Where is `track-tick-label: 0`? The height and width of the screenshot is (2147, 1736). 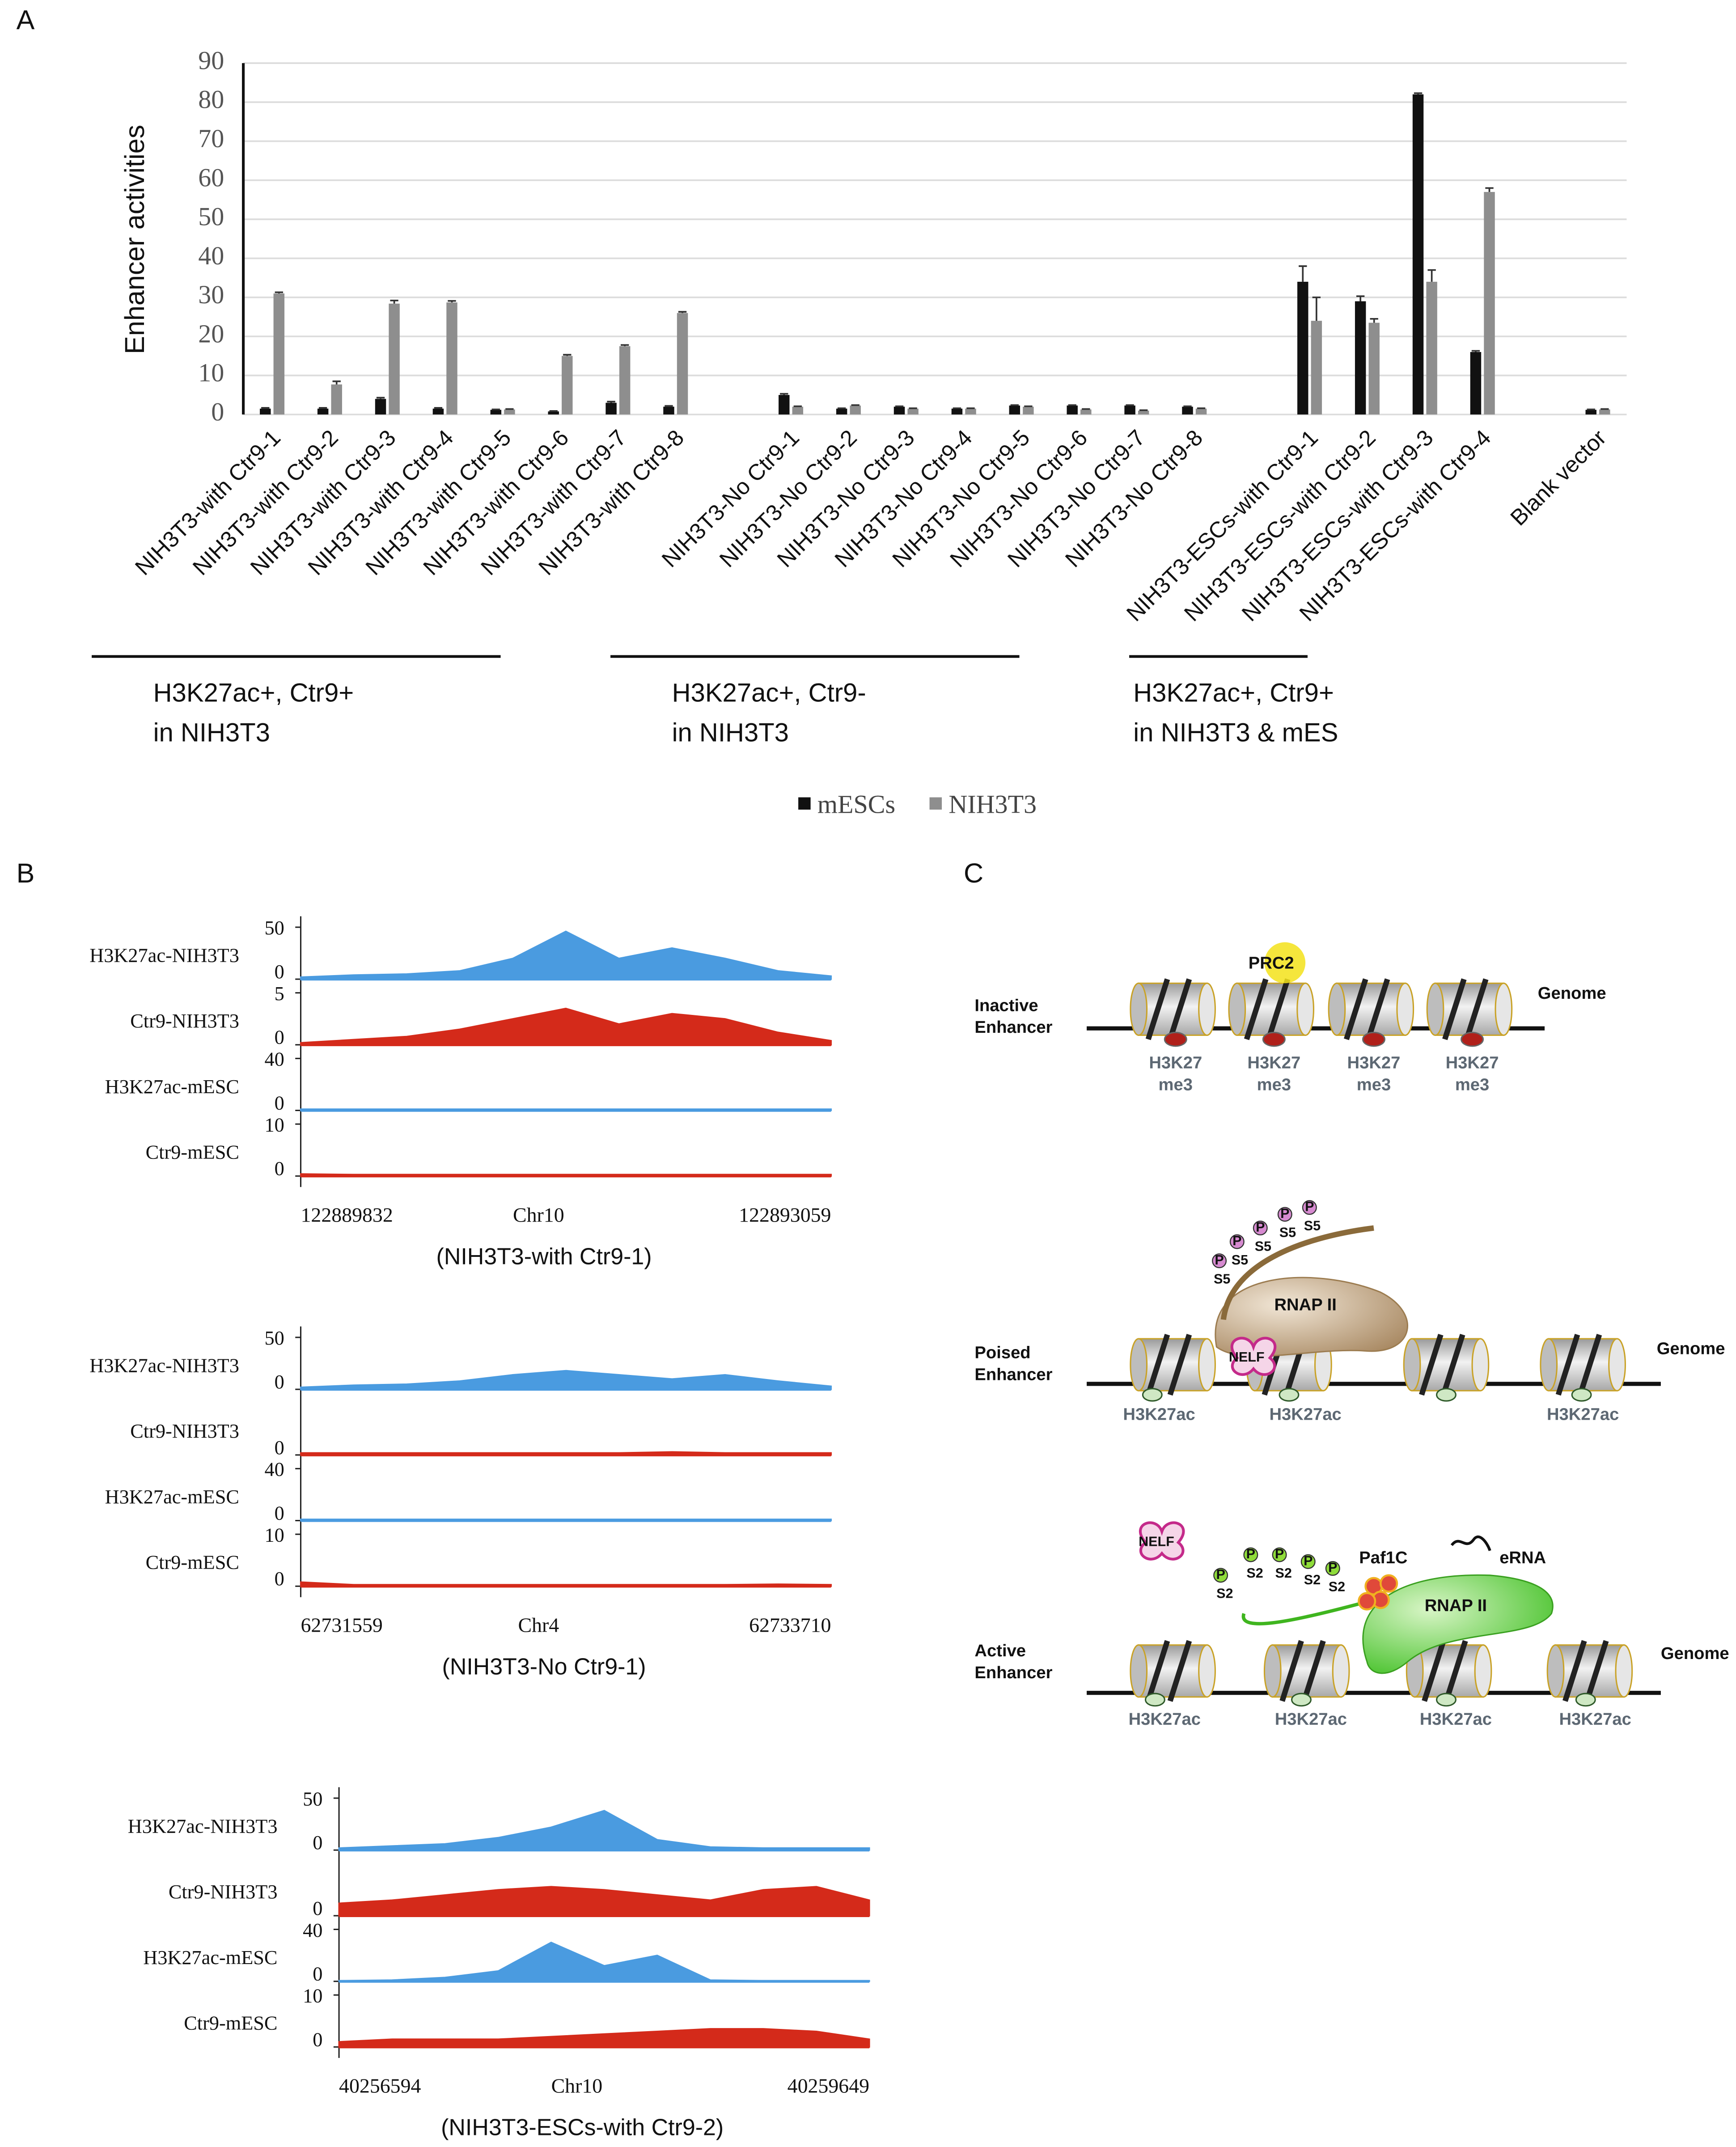
track-tick-label: 0 is located at coordinates (279, 1169).